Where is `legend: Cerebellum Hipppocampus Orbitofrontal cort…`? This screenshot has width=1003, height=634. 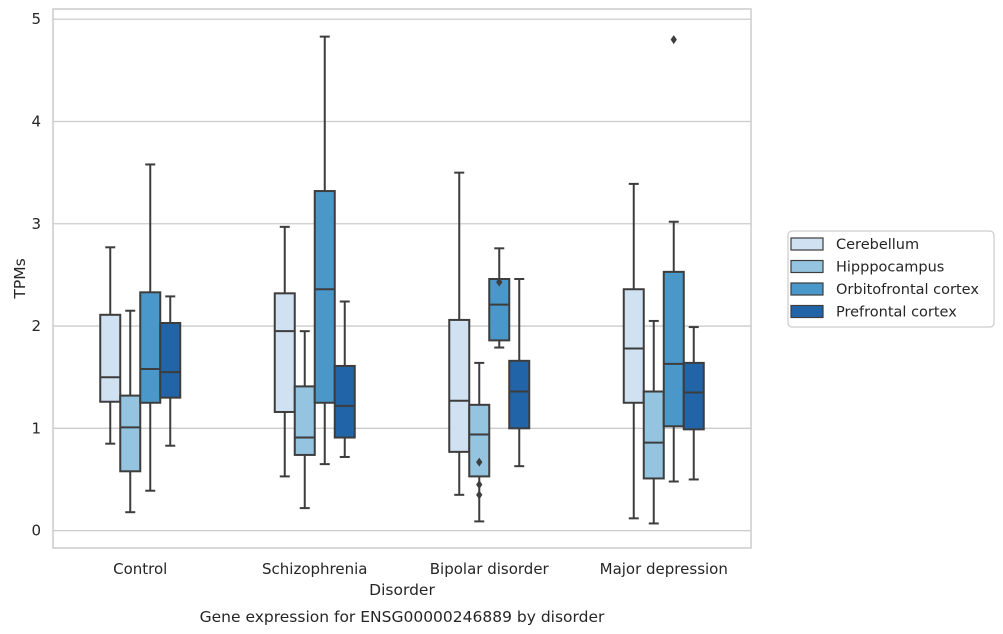
legend: Cerebellum Hipppocampus Orbitofrontal cort… is located at coordinates (891, 279).